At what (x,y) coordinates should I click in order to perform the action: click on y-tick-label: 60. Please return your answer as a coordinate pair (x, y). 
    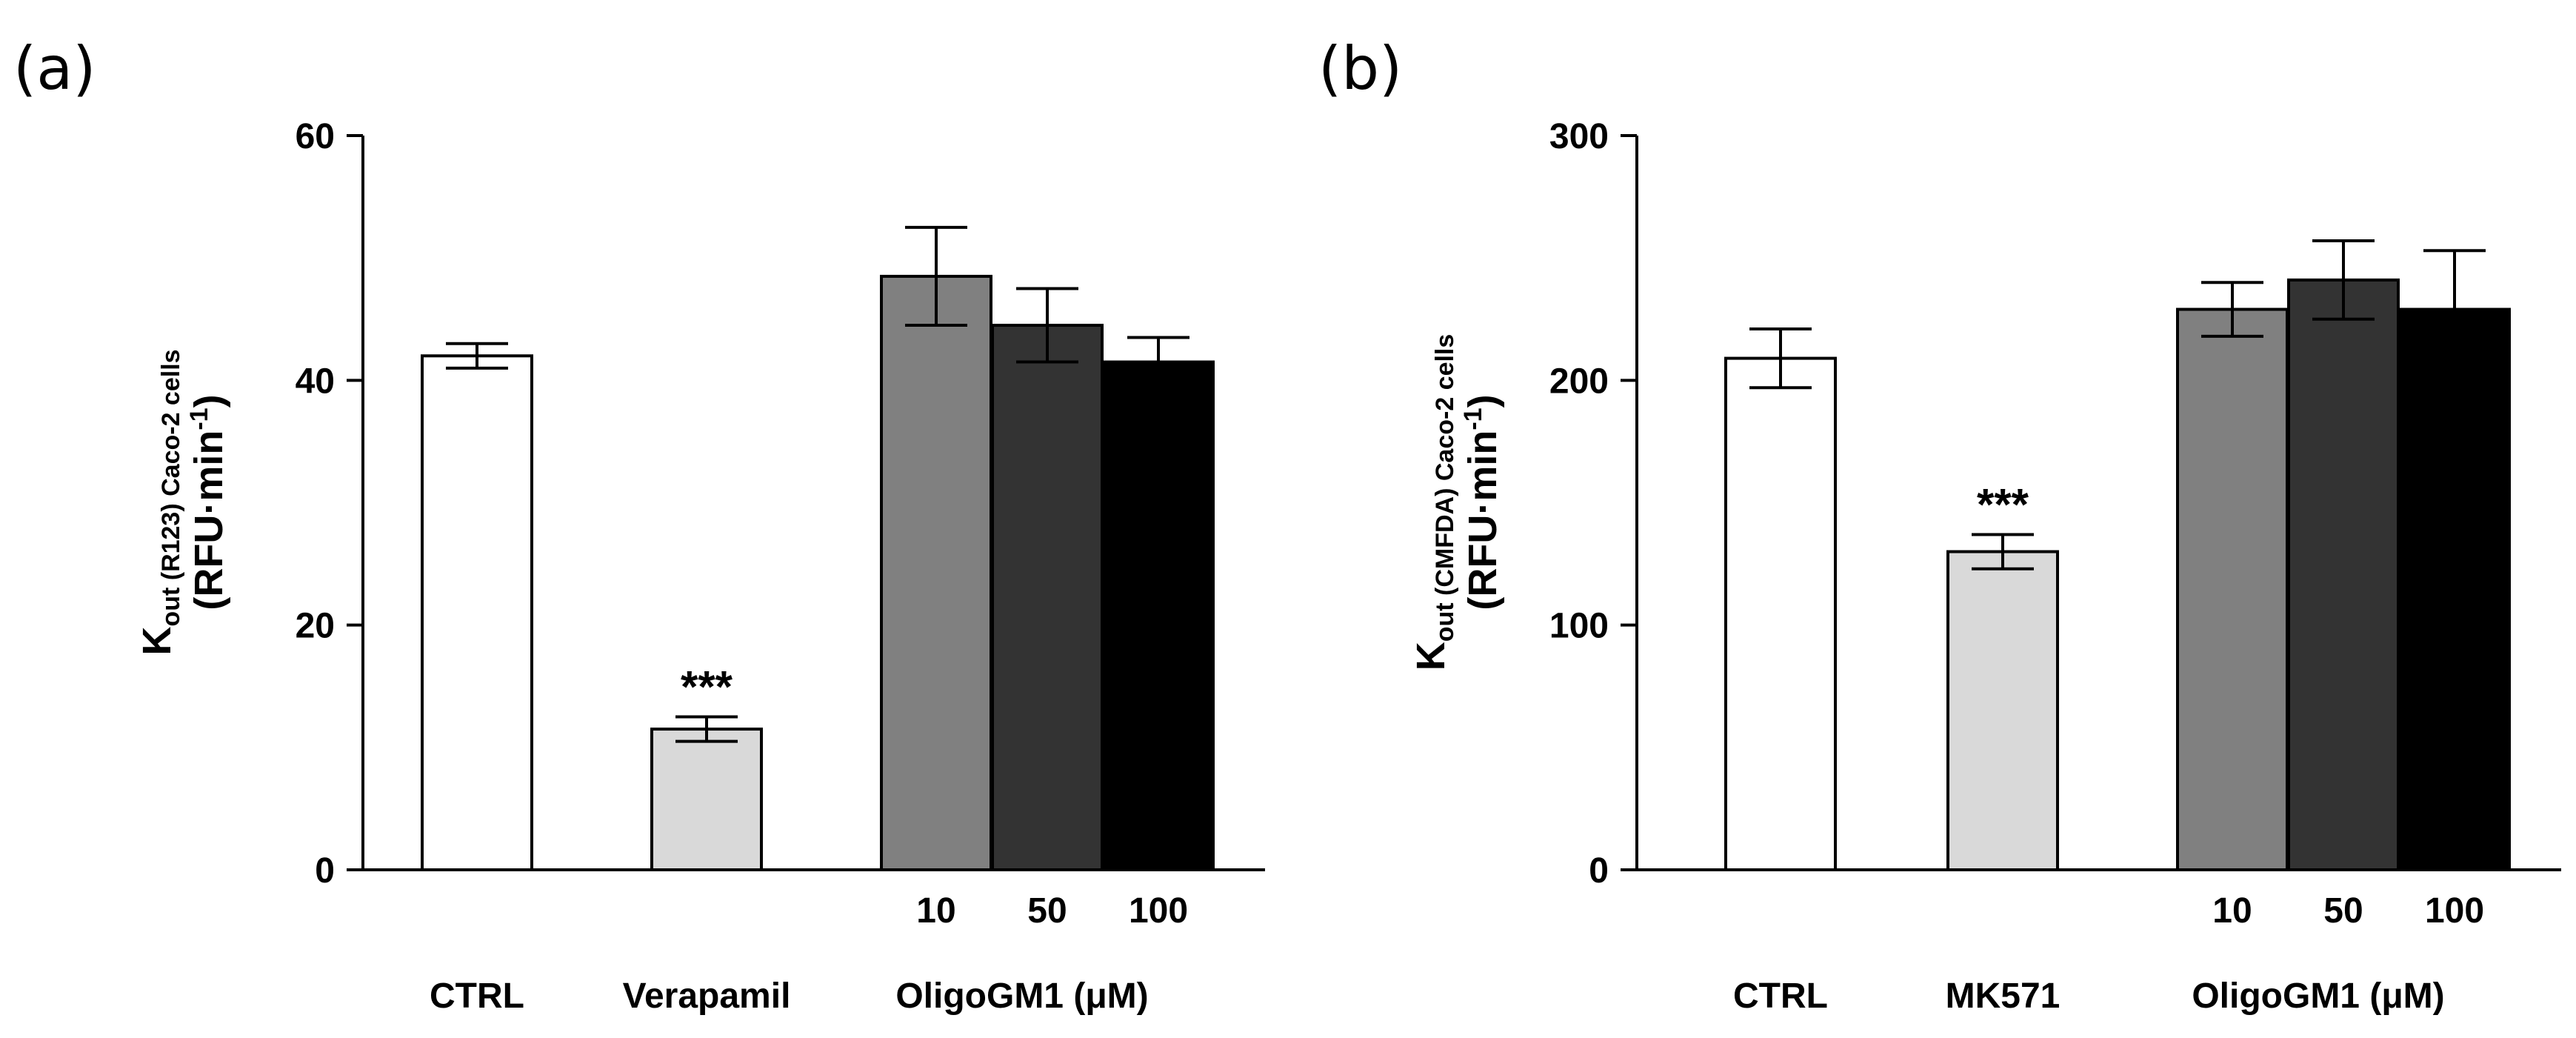
    Looking at the image, I should click on (315, 136).